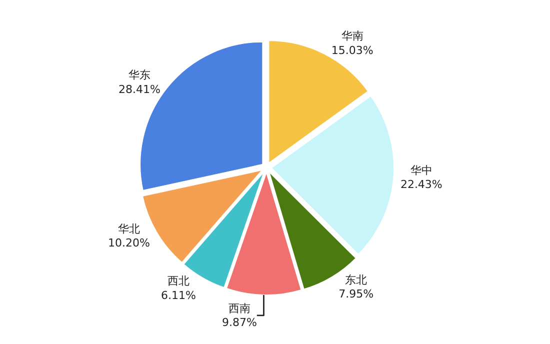 Image resolution: width=550 pixels, height=344 pixels. I want to click on slice-label: 西北, so click(178, 281).